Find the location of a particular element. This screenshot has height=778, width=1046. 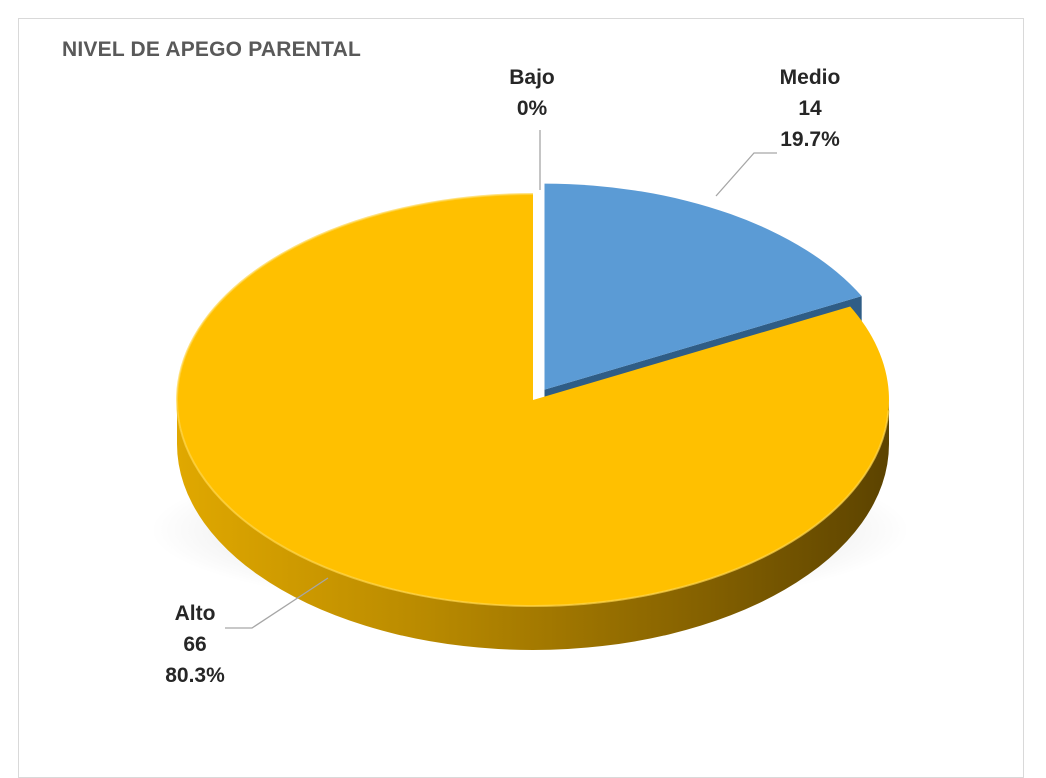

chart-title: NIVEL DE APEGO PARENTAL is located at coordinates (212, 49).